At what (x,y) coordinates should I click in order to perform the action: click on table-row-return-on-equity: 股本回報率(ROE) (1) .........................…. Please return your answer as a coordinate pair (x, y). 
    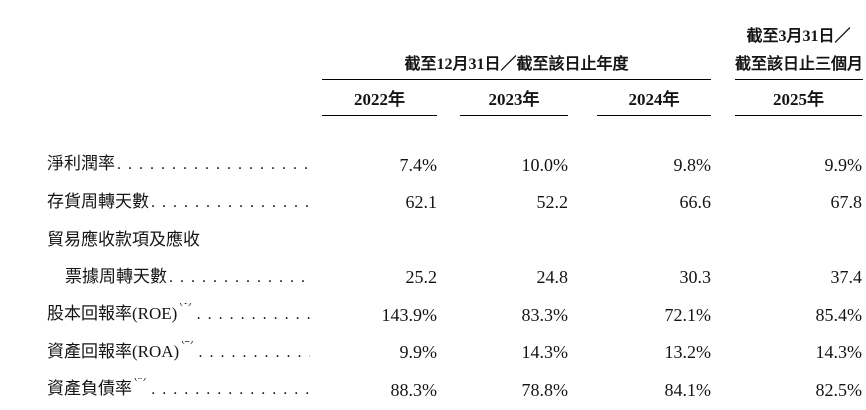
    Looking at the image, I should click on (456, 315).